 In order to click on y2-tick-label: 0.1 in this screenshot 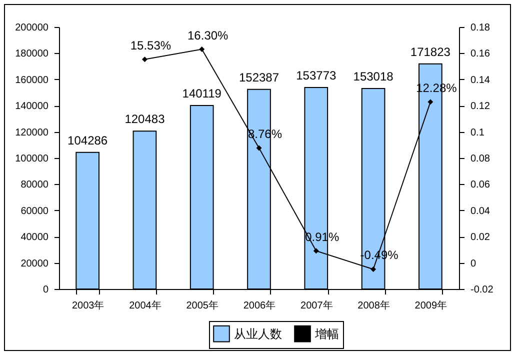, I will do `click(477, 132)`.